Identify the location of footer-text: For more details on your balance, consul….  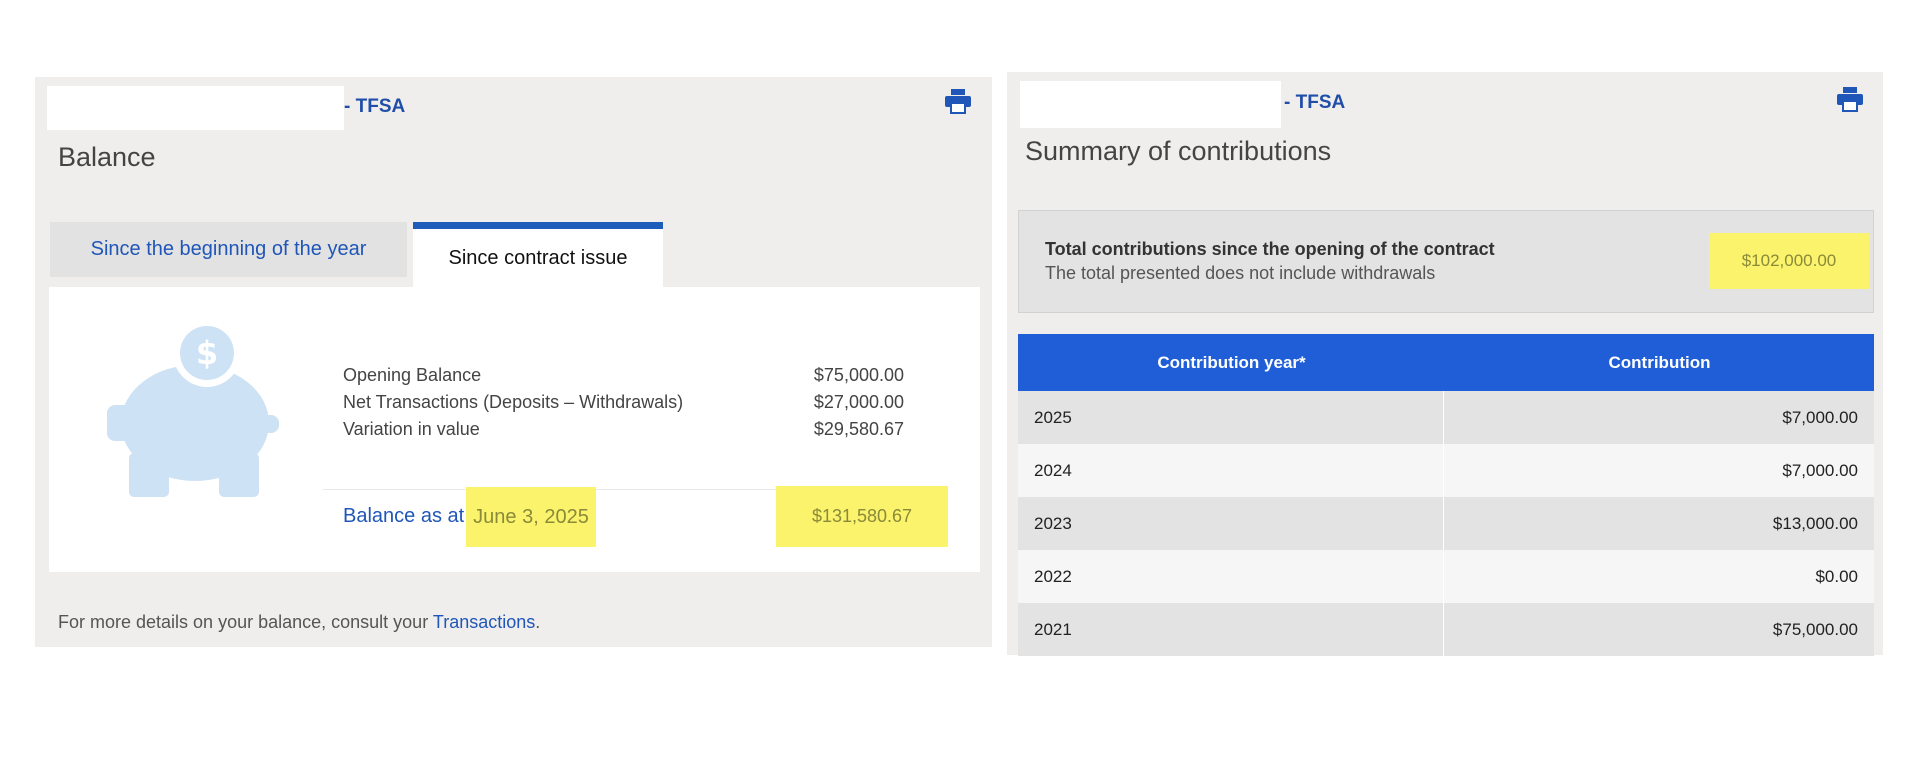
(243, 622).